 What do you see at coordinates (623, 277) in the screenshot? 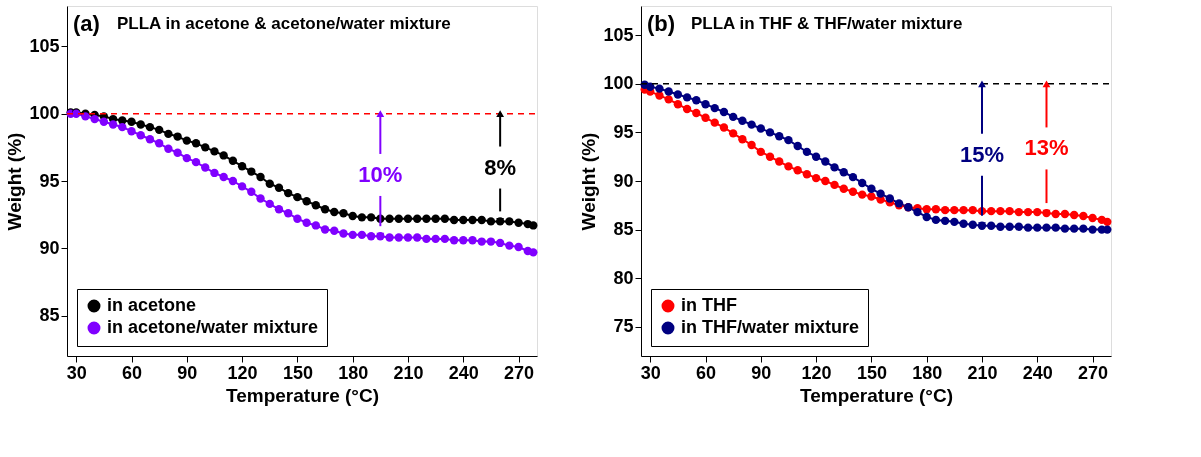
I see `y-tick-label: 80` at bounding box center [623, 277].